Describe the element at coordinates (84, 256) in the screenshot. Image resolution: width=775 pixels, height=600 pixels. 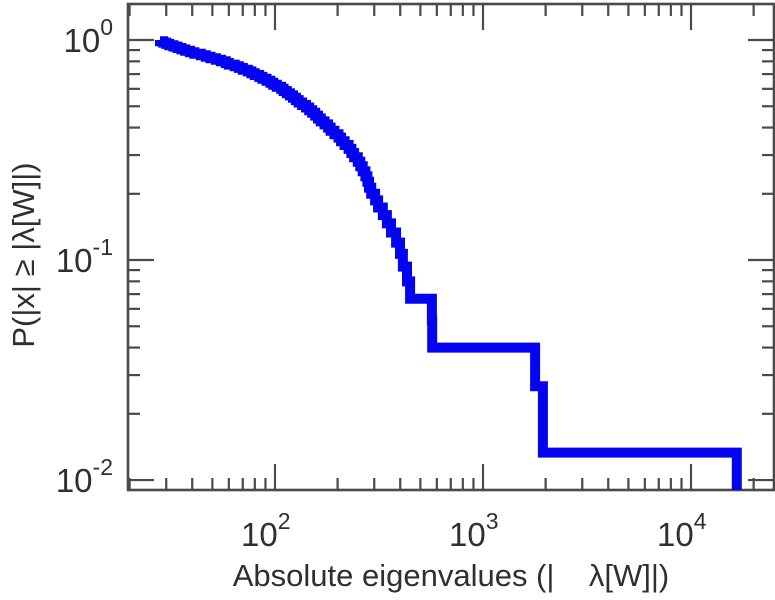
I see `y-tick-label: 10⁻¹` at that location.